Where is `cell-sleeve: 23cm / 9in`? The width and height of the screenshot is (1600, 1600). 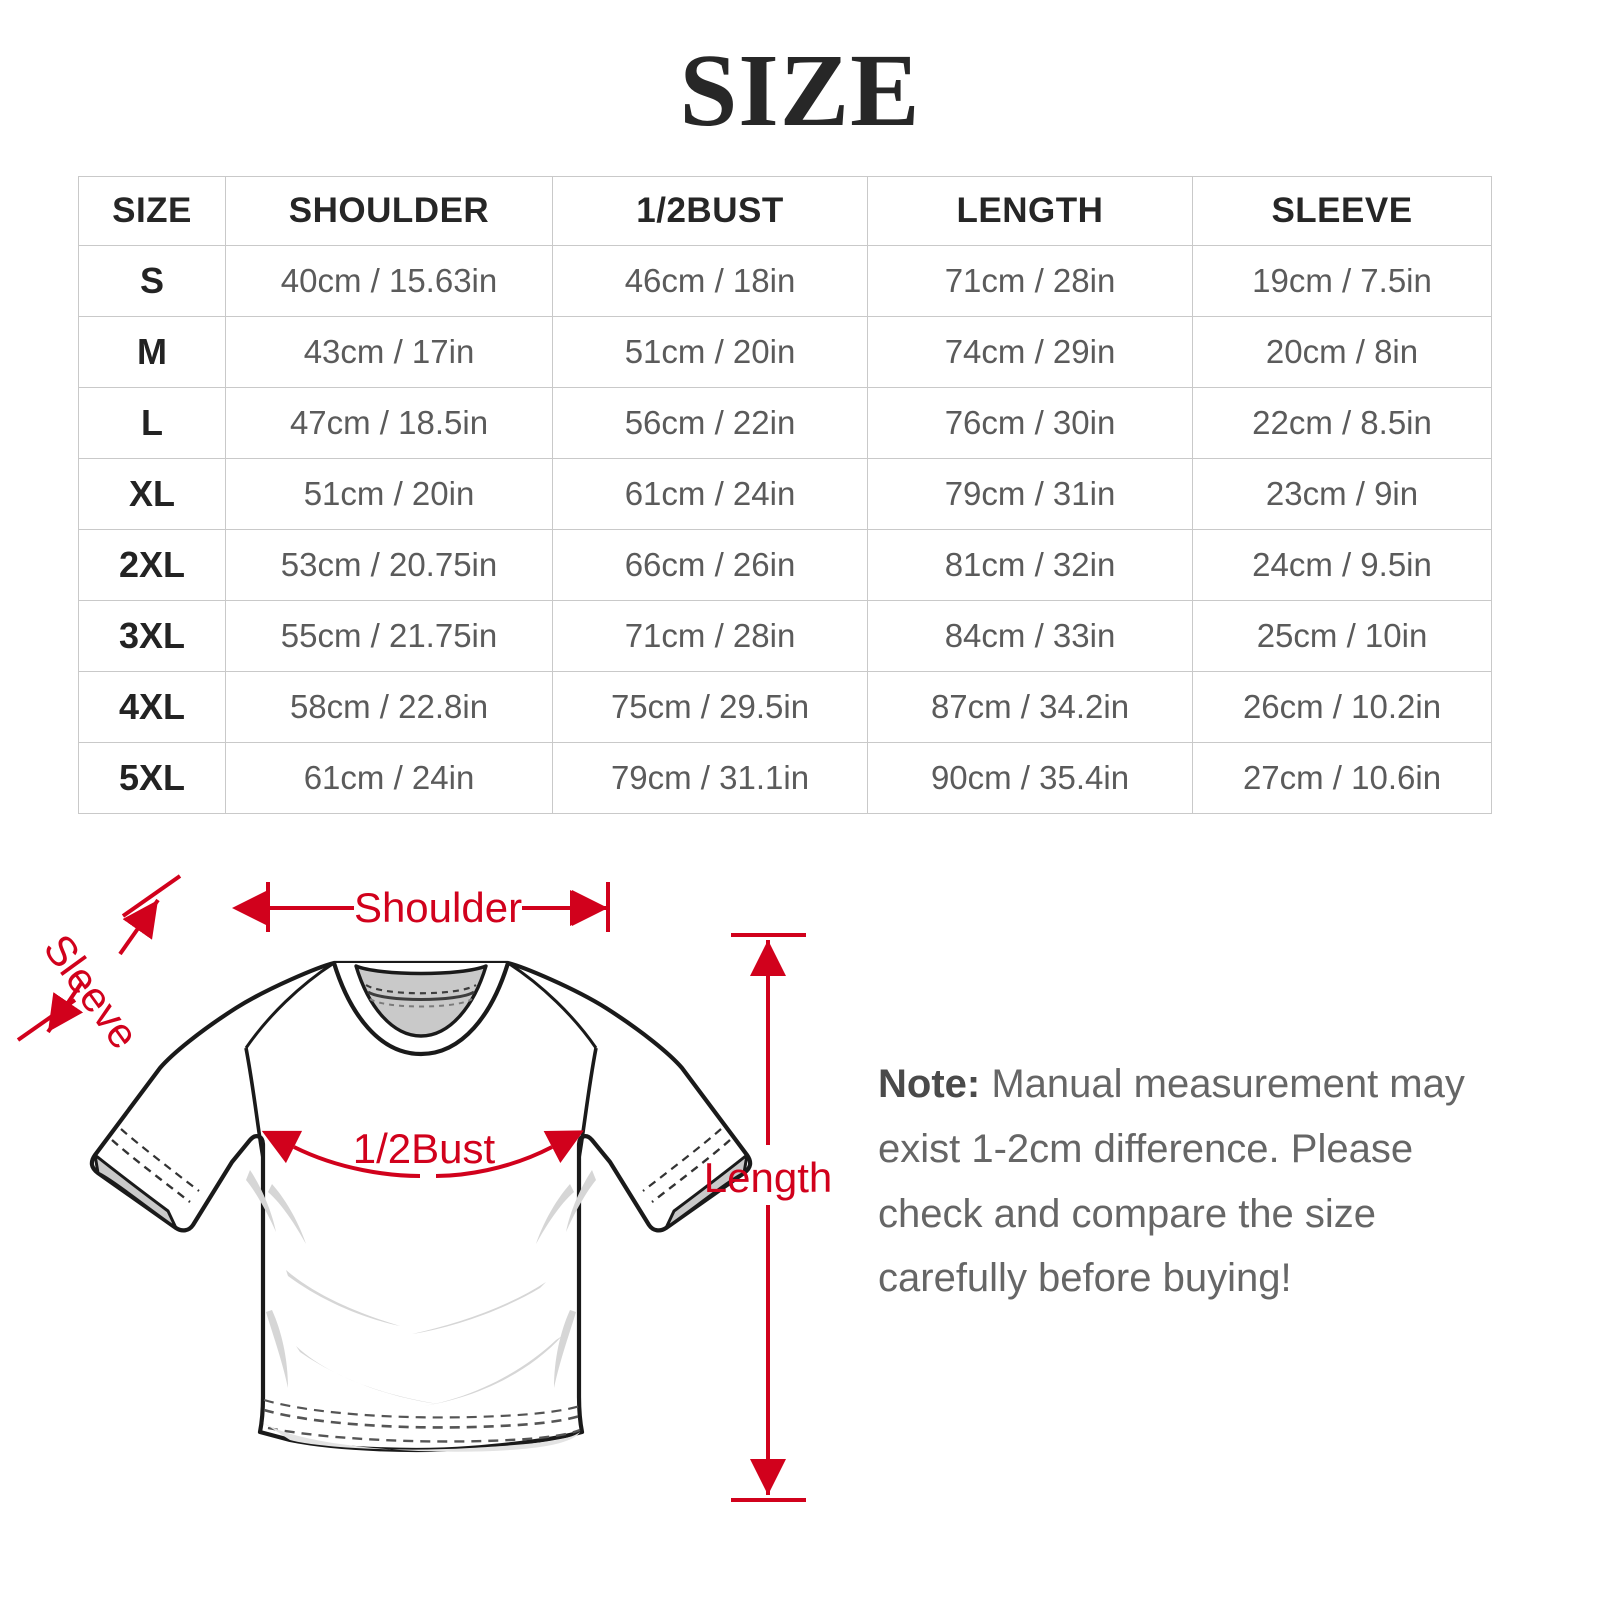
cell-sleeve: 23cm / 9in is located at coordinates (1342, 494).